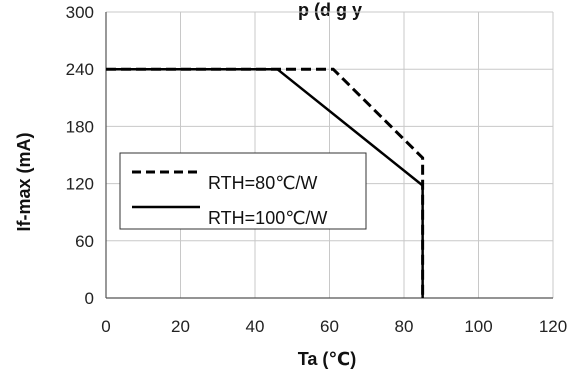  I want to click on x-tick-label: 20, so click(180, 326).